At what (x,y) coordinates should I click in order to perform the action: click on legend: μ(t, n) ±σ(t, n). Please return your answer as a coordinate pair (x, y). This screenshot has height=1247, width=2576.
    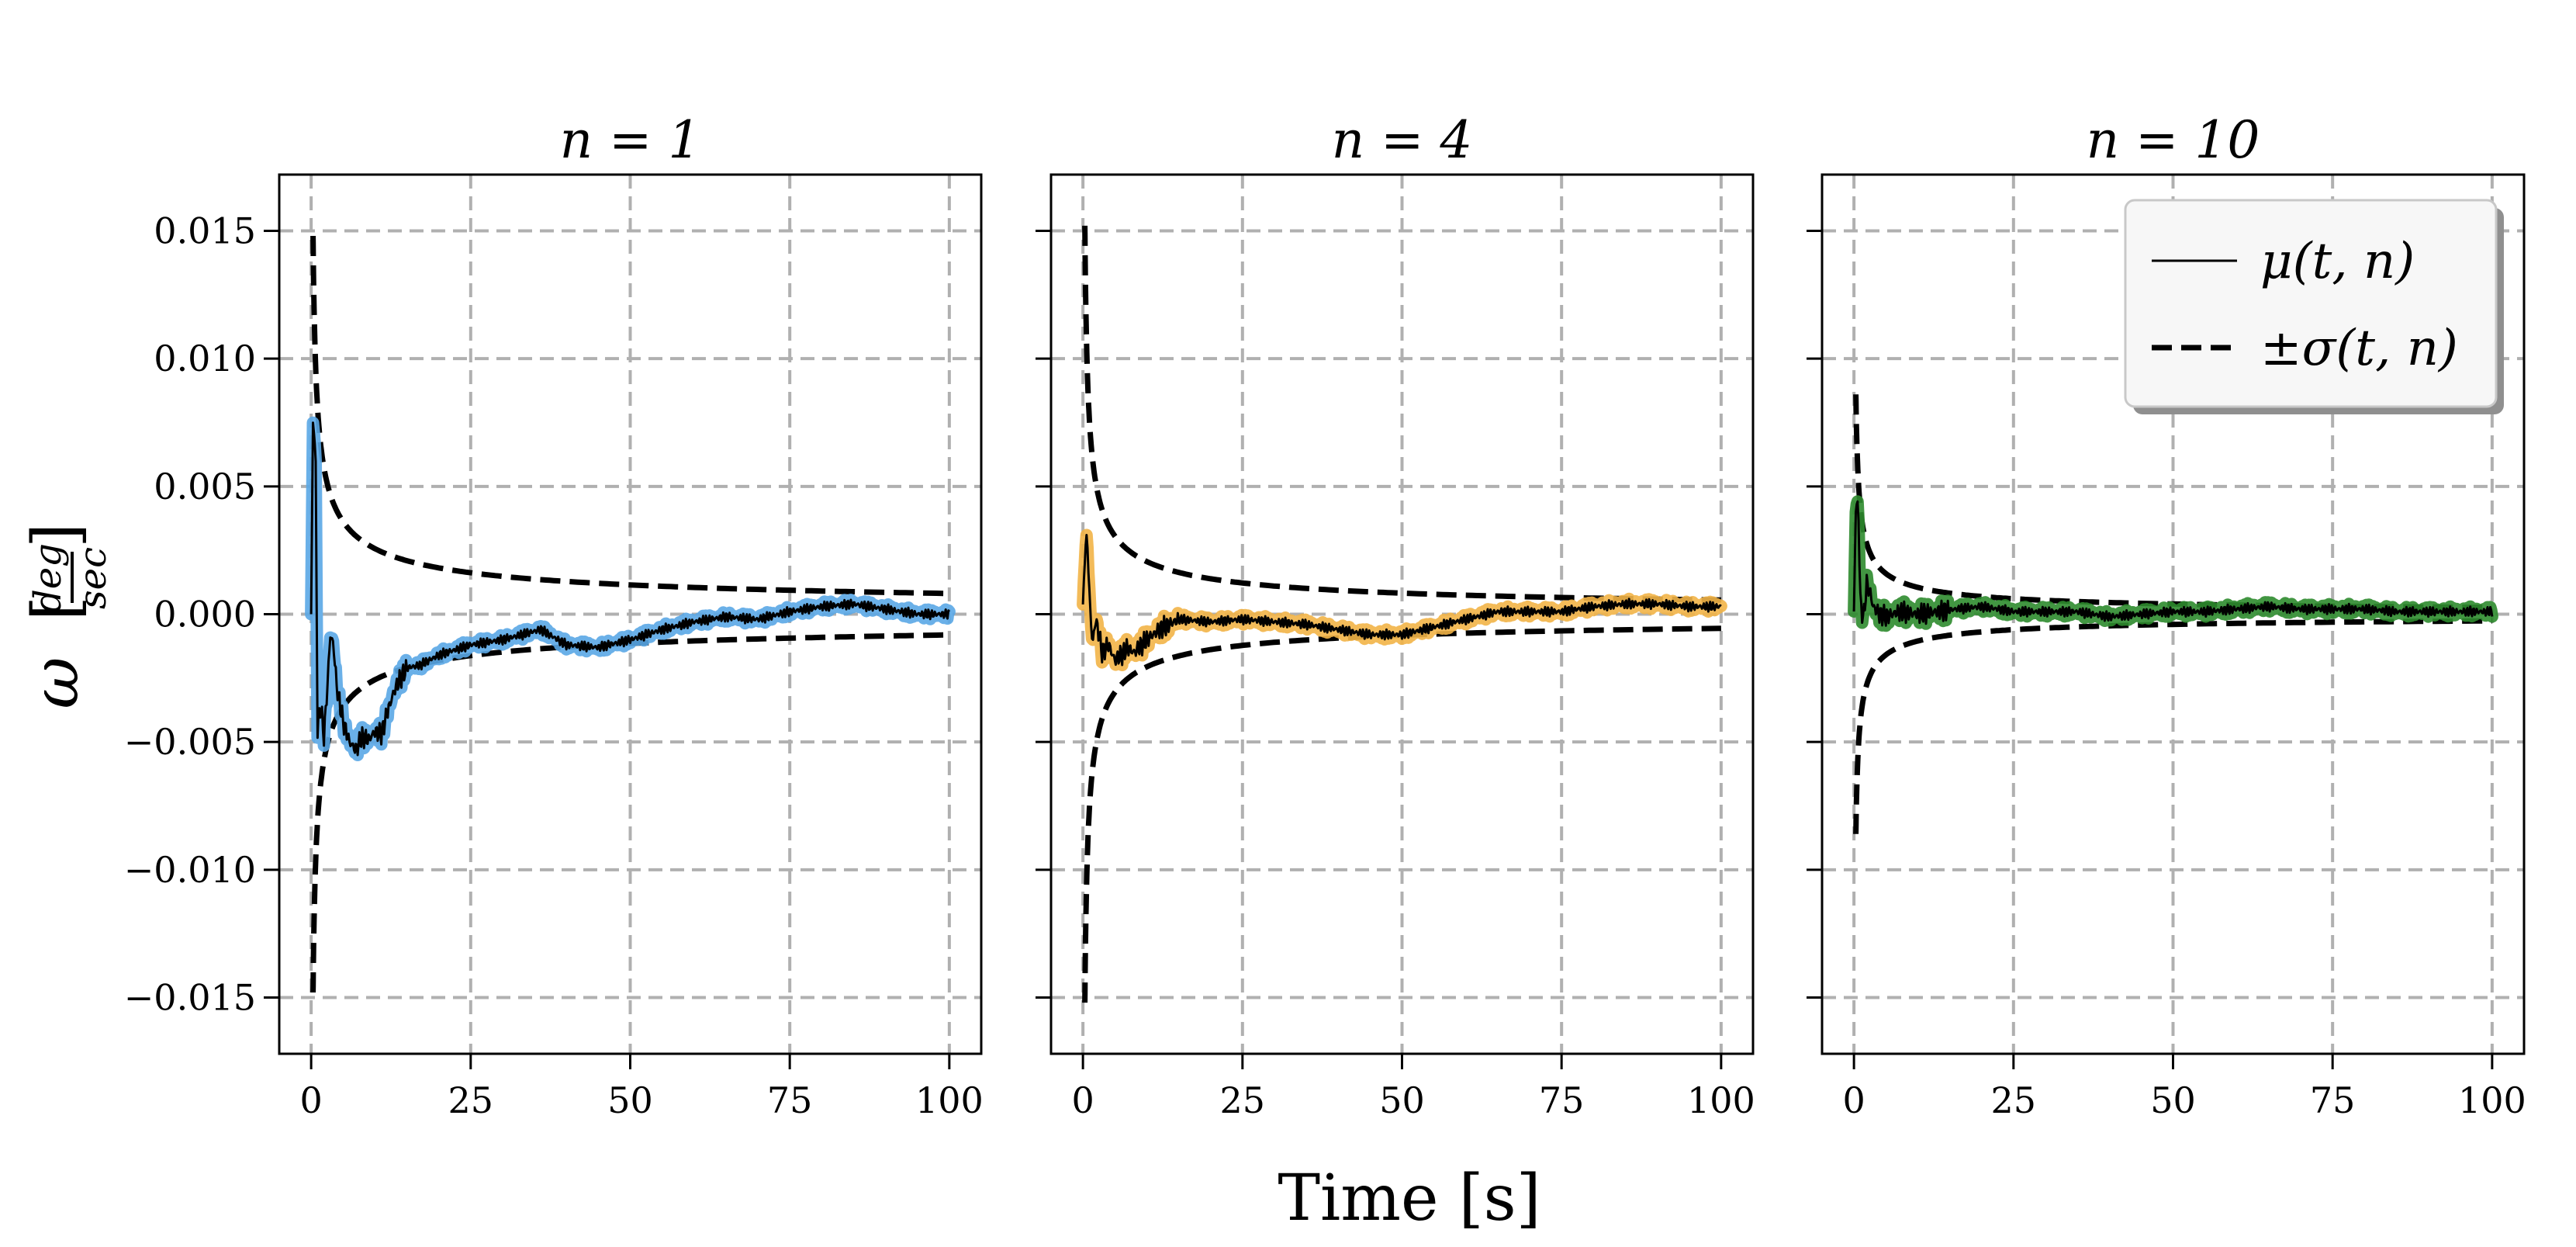
    Looking at the image, I should click on (2314, 307).